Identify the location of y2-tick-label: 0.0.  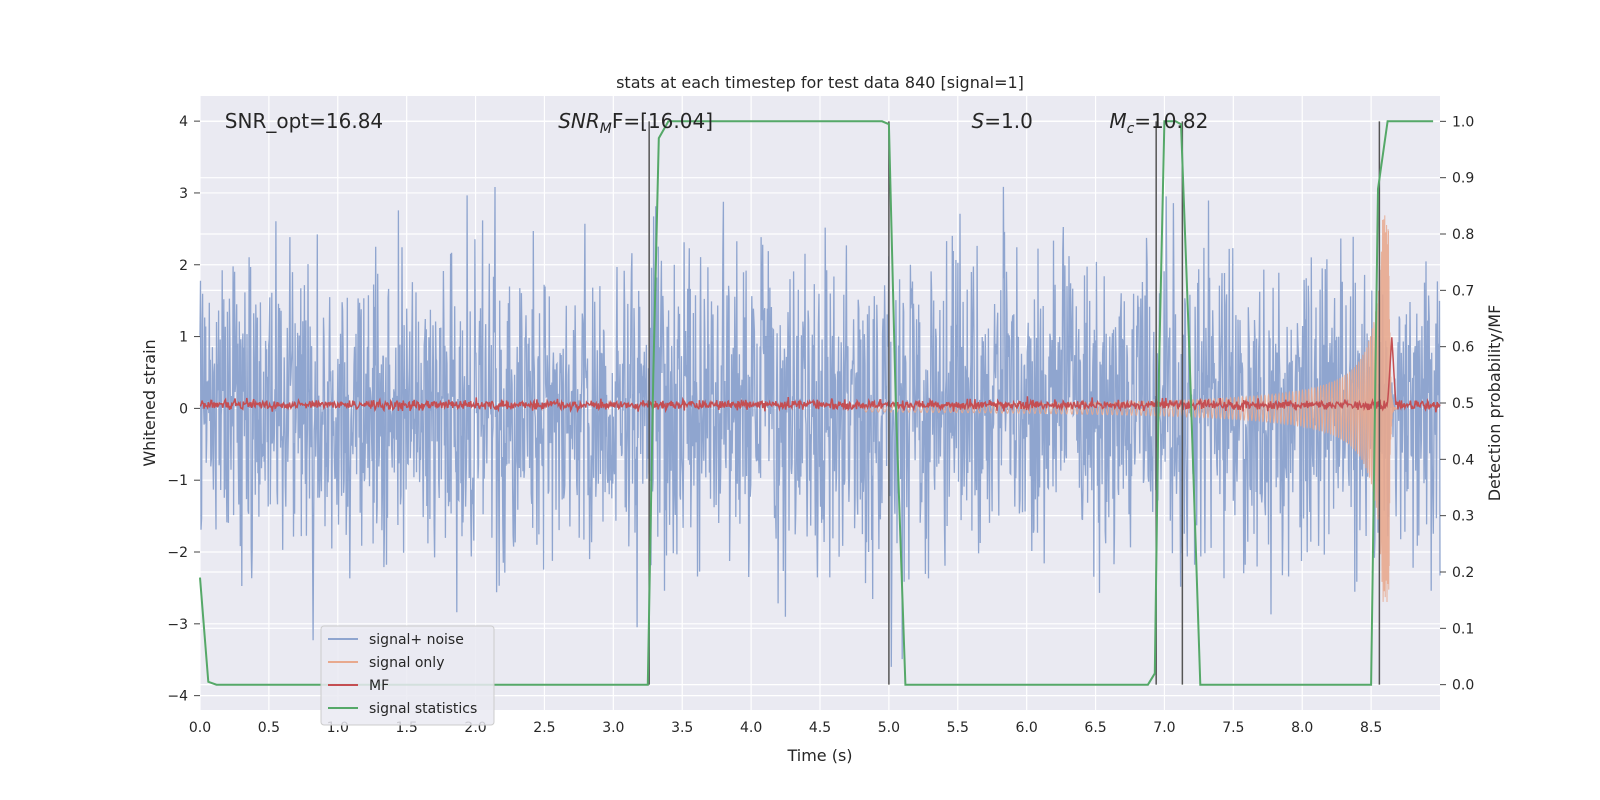
(1463, 686).